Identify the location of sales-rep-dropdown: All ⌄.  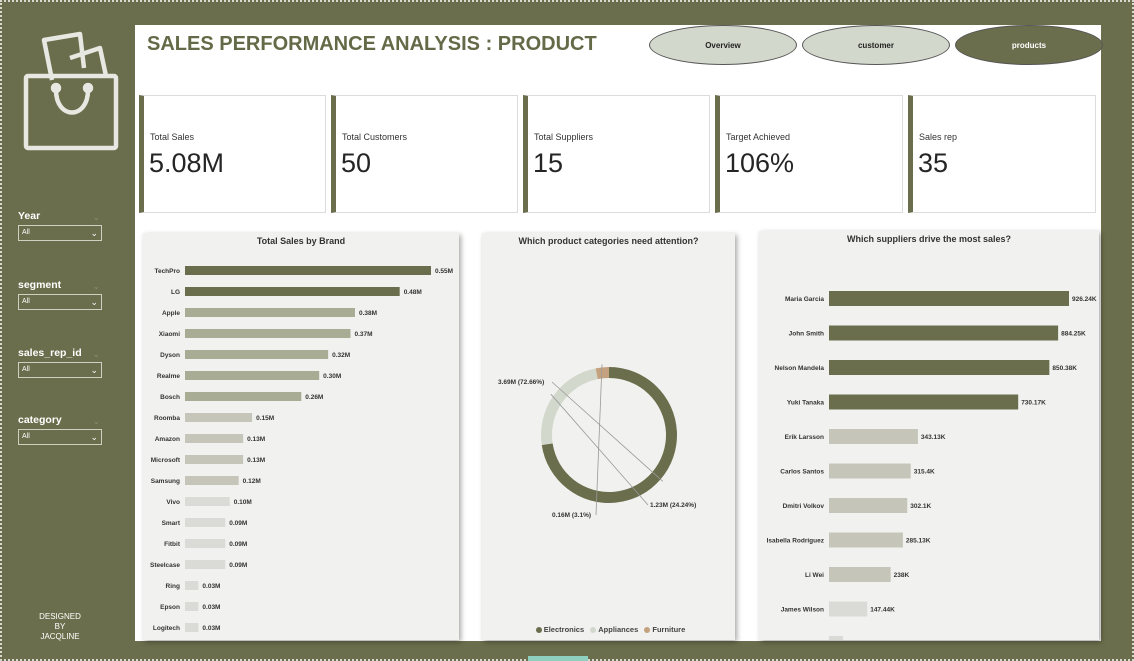
(60, 370).